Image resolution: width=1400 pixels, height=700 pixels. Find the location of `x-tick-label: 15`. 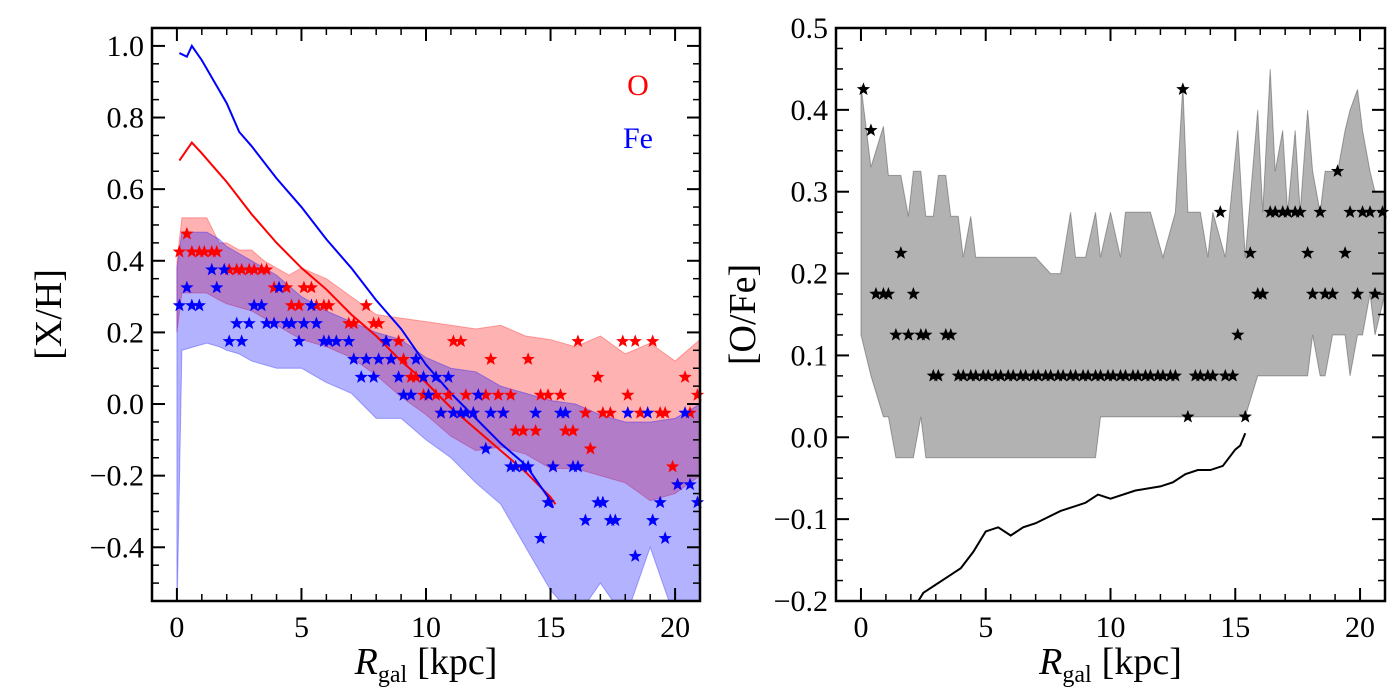

x-tick-label: 15 is located at coordinates (1235, 627).